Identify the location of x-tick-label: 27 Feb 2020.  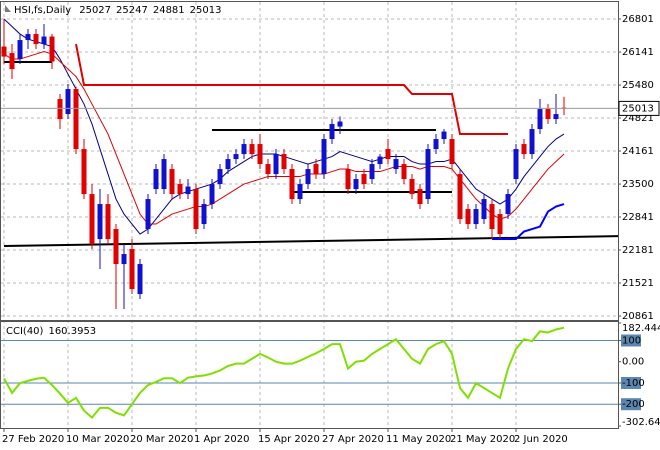
(33, 439).